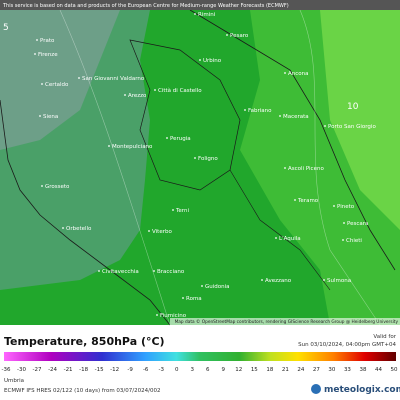 The width and height of the screenshot is (400, 400). Describe the element at coordinates (362, 390) in the screenshot. I see `brand: meteologix.com` at that location.